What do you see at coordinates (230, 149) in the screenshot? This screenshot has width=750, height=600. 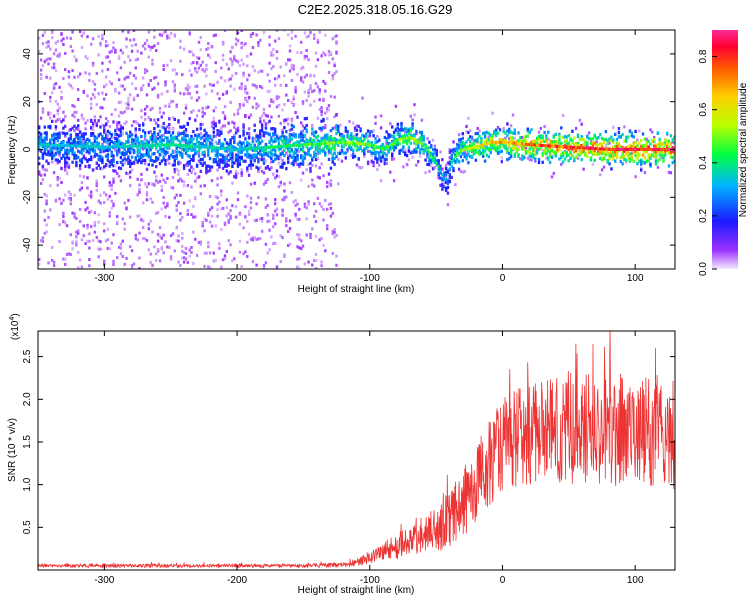 I see `heatmap-cell-2079` at bounding box center [230, 149].